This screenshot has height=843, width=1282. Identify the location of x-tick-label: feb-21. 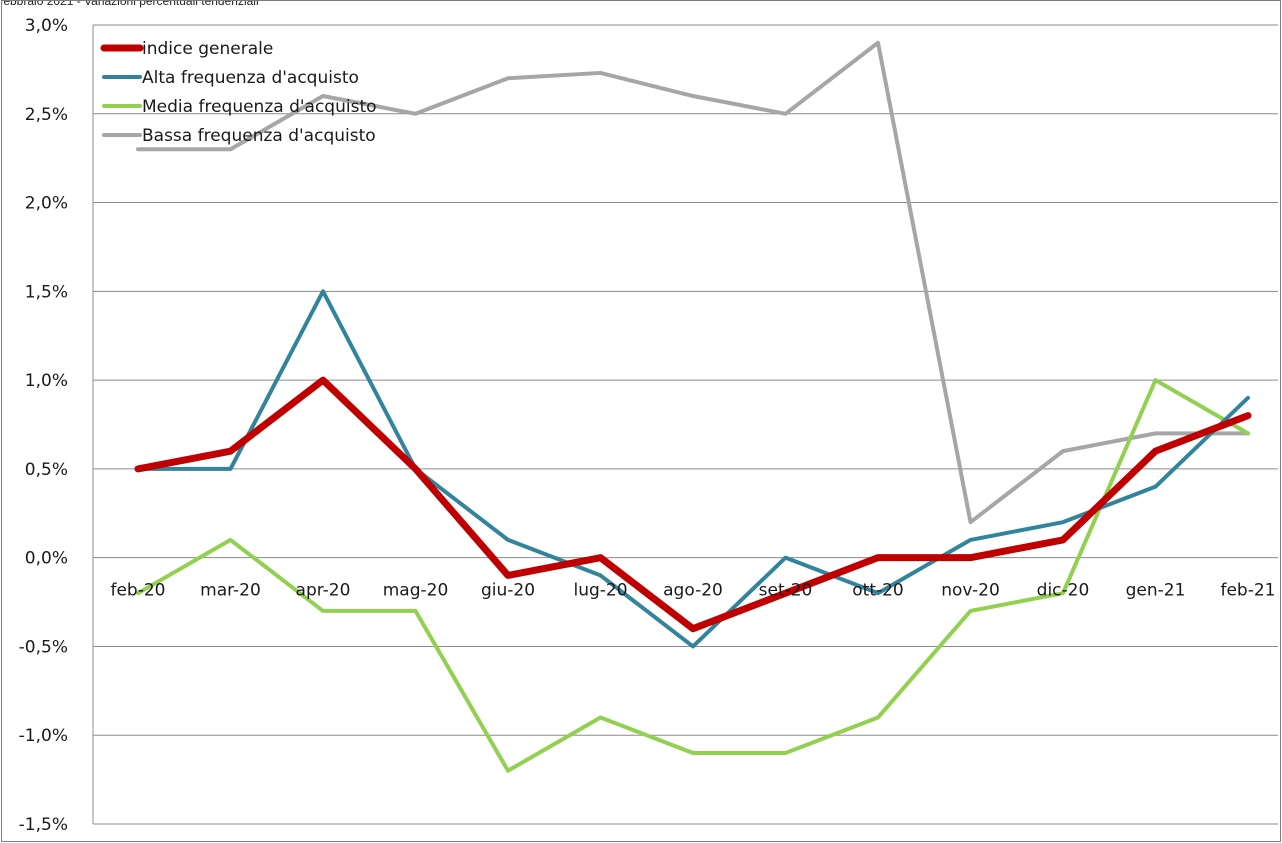
(1247, 591).